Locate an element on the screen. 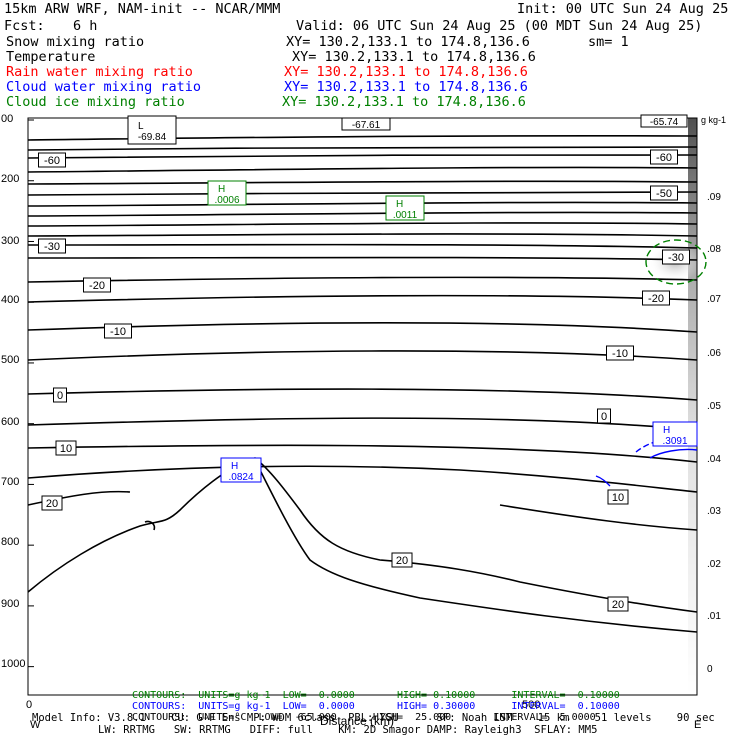 This screenshot has height=740, width=740. y-tick-label: 900 is located at coordinates (10, 604).